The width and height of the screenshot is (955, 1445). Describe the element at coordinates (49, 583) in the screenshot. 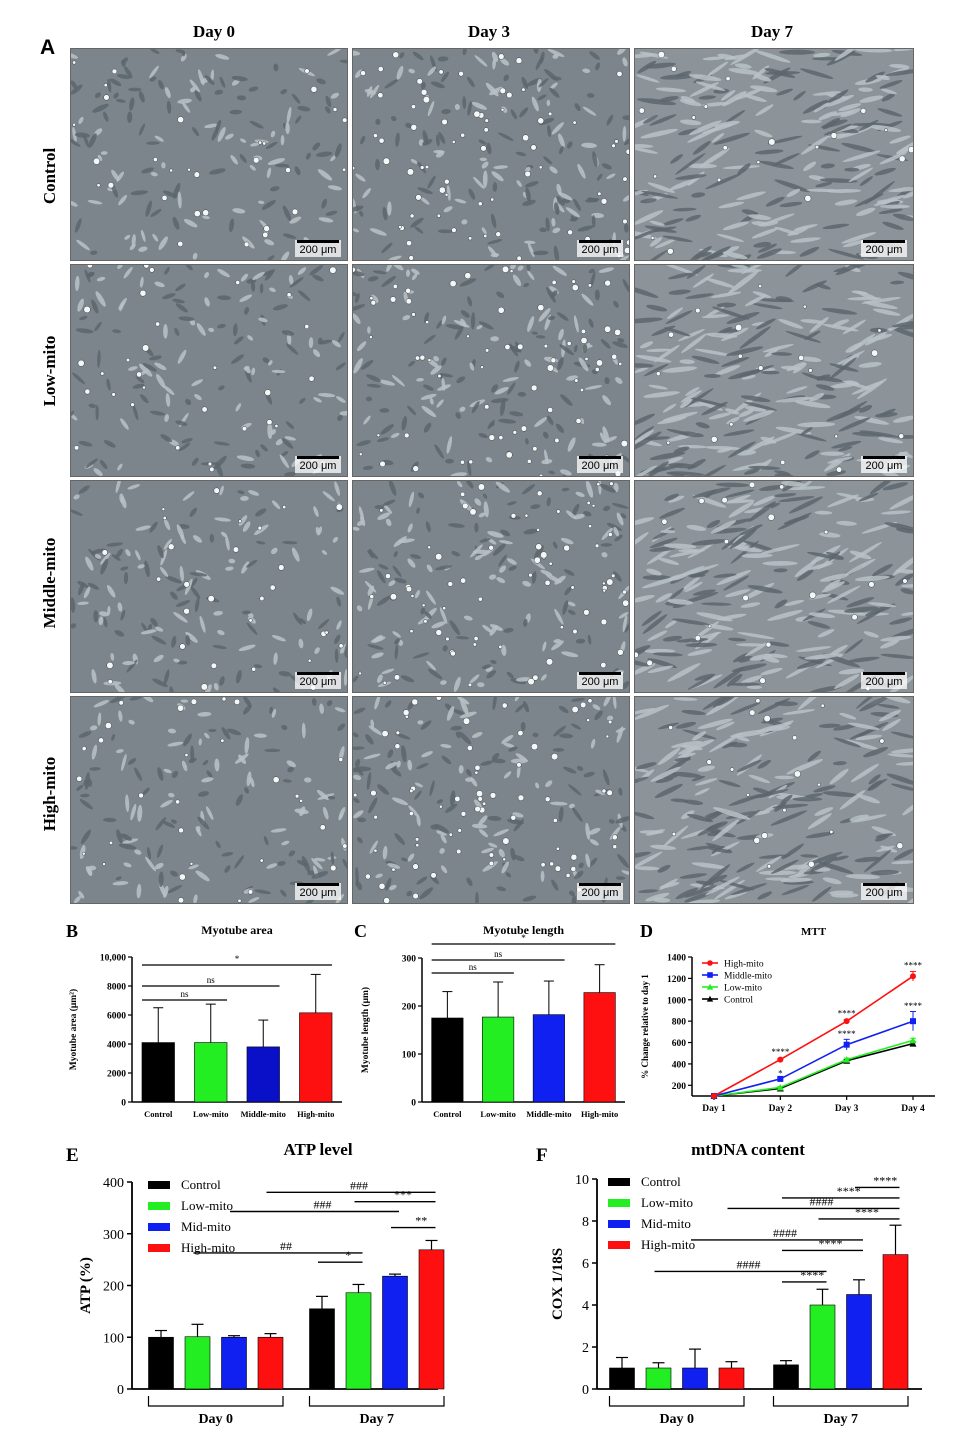

I see `row-header-middle-mito: Middle-mito` at that location.